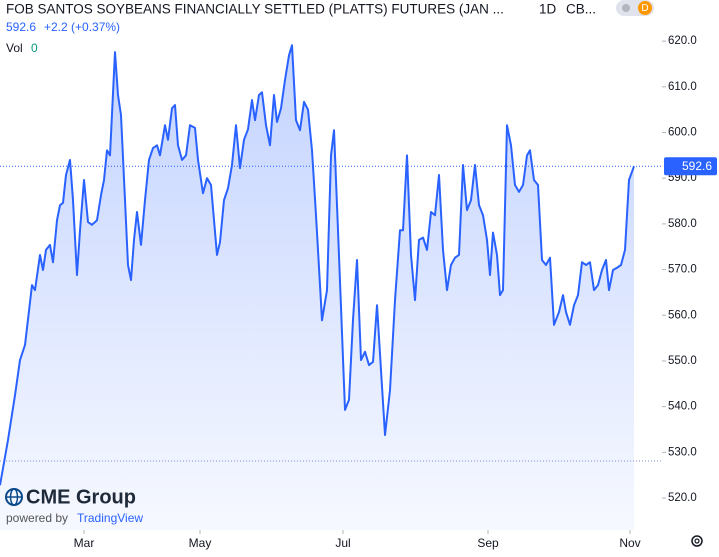 Image resolution: width=719 pixels, height=557 pixels. Describe the element at coordinates (110, 518) in the screenshot. I see `platform: TradingView` at that location.